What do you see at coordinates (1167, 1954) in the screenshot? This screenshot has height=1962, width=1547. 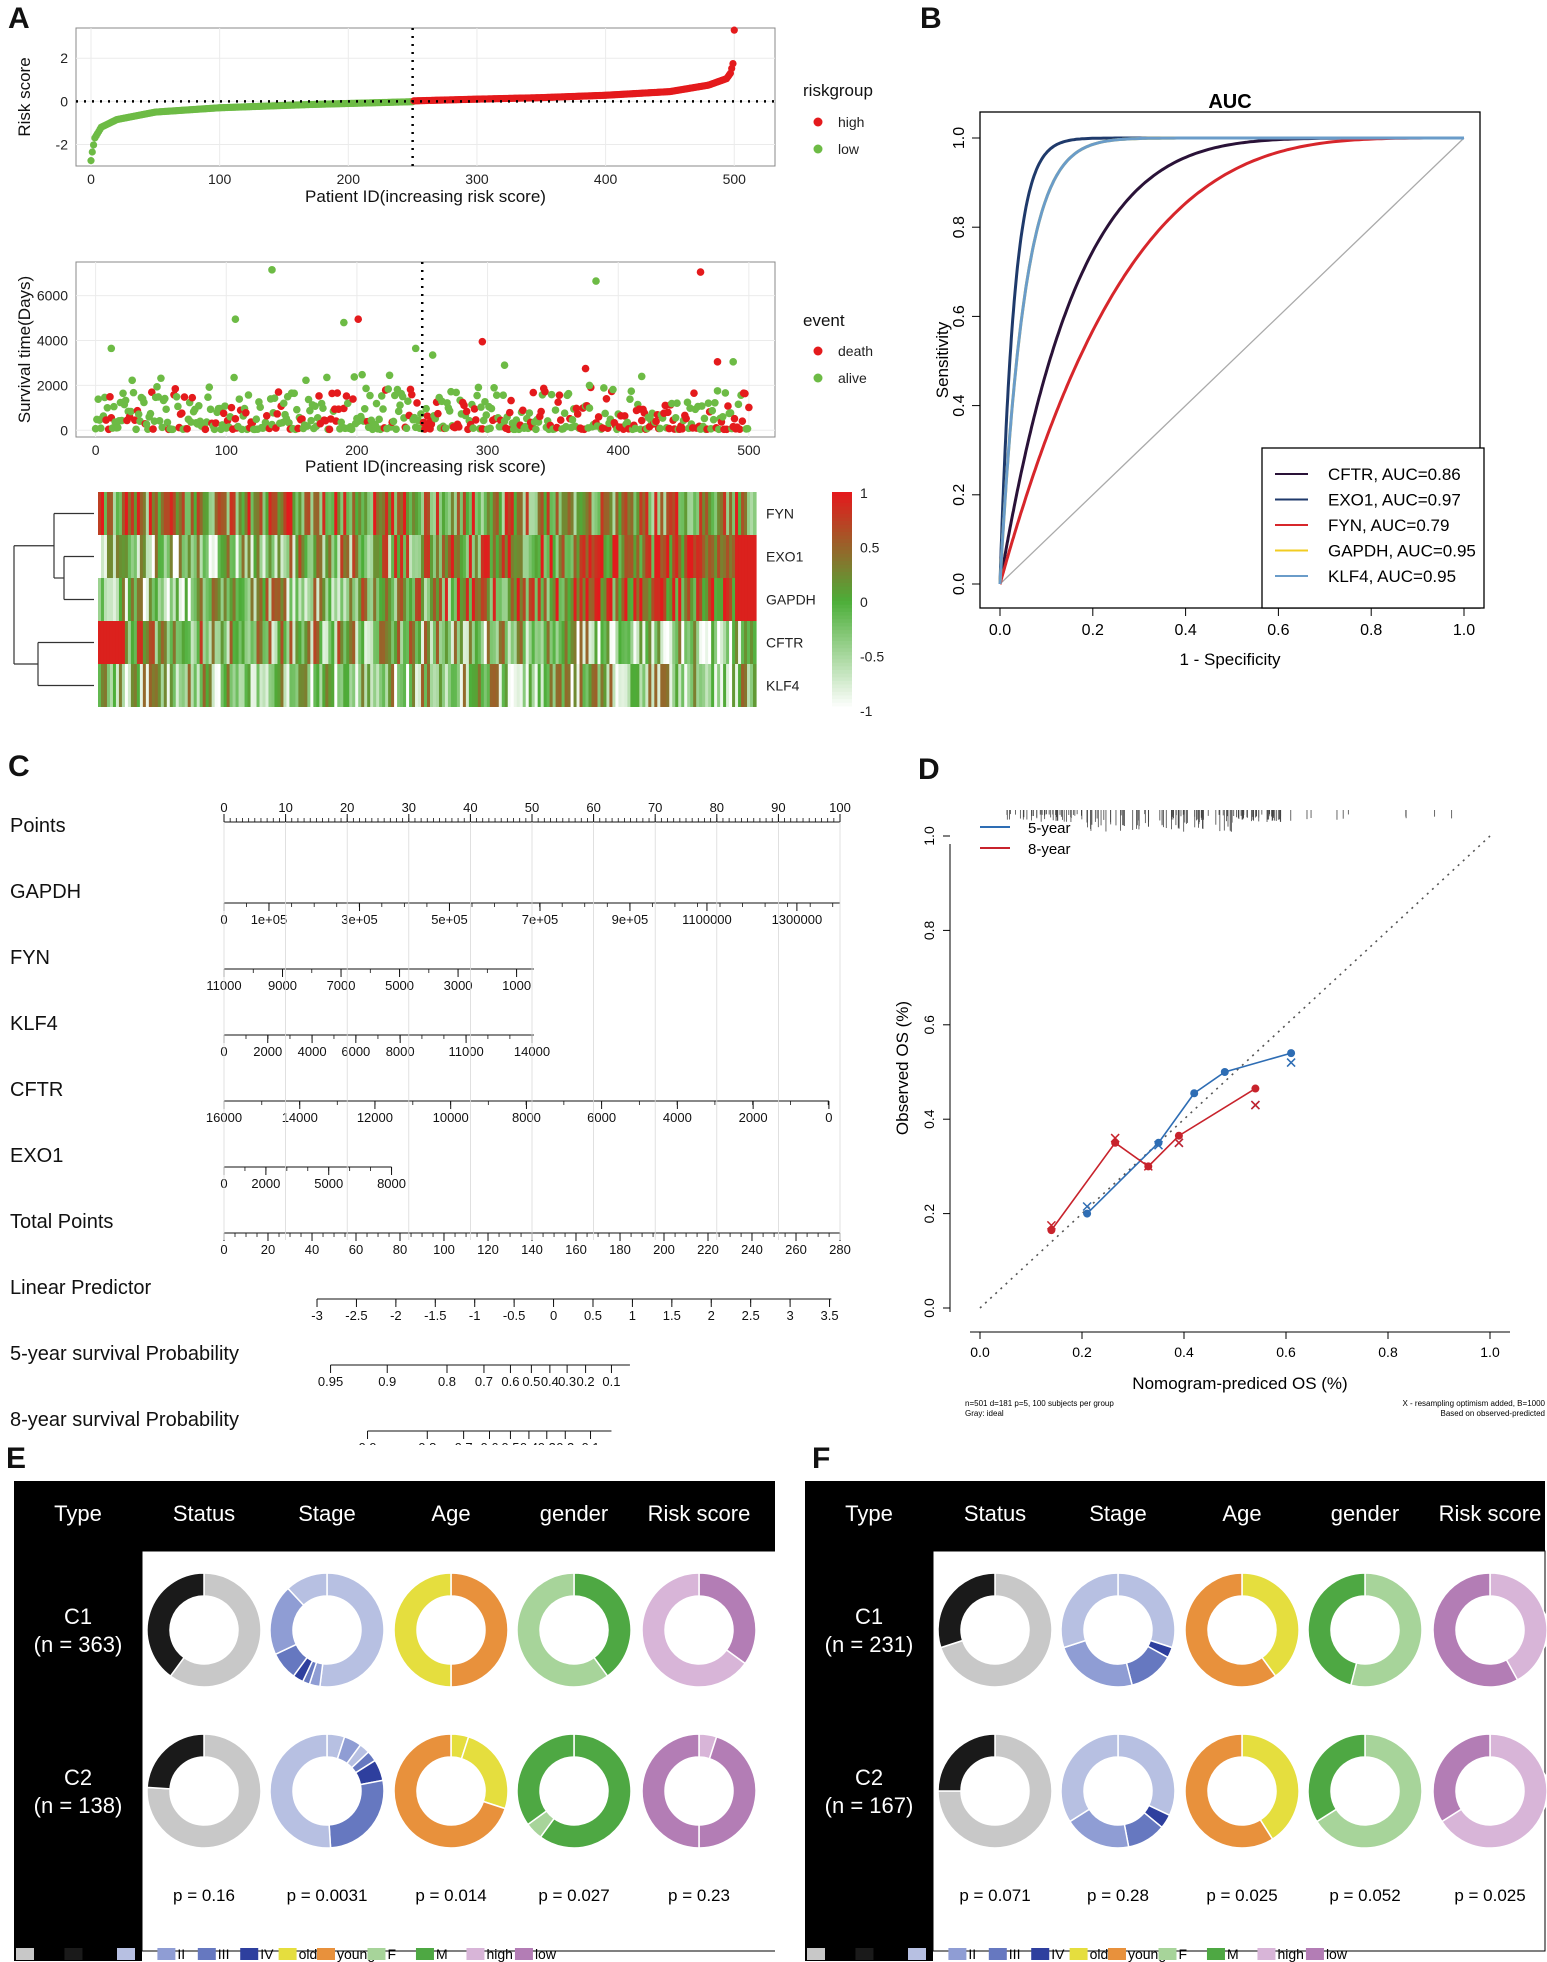 I see `legend-swatch` at bounding box center [1167, 1954].